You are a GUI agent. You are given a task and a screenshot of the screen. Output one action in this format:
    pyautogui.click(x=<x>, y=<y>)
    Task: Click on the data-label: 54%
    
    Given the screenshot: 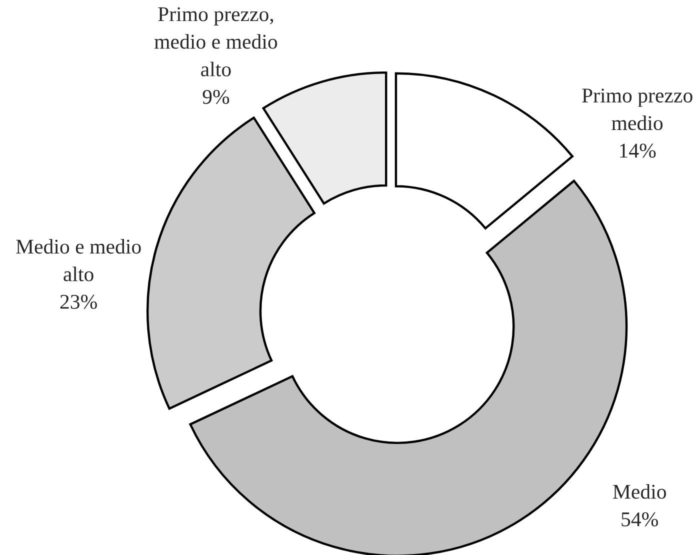 What is the action you would take?
    pyautogui.click(x=640, y=519)
    